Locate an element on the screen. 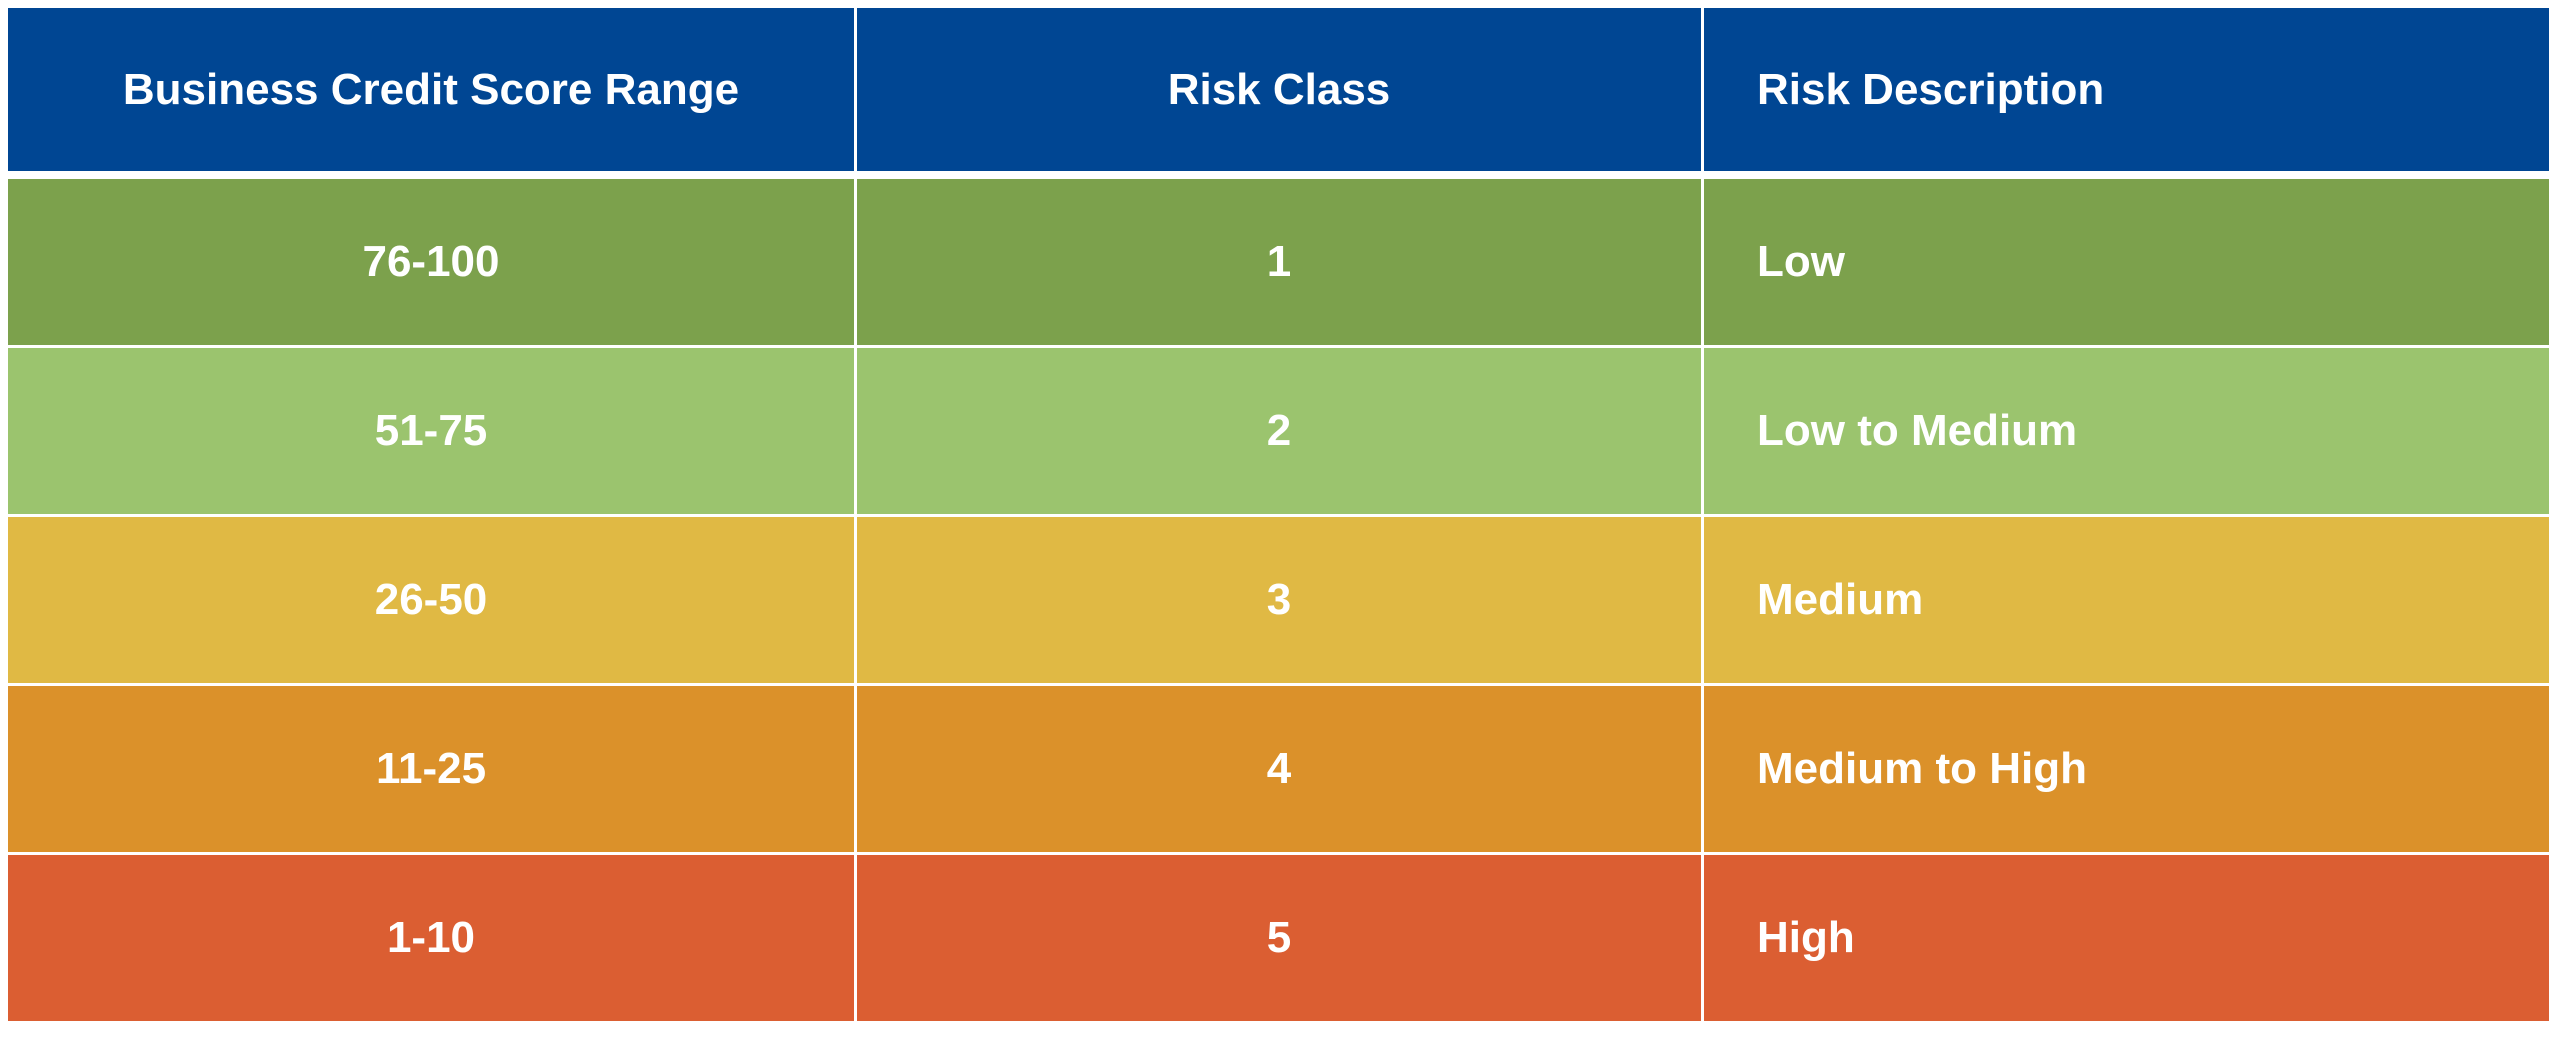 The image size is (2560, 1037). risk-description: Low to Medium is located at coordinates (2126, 431).